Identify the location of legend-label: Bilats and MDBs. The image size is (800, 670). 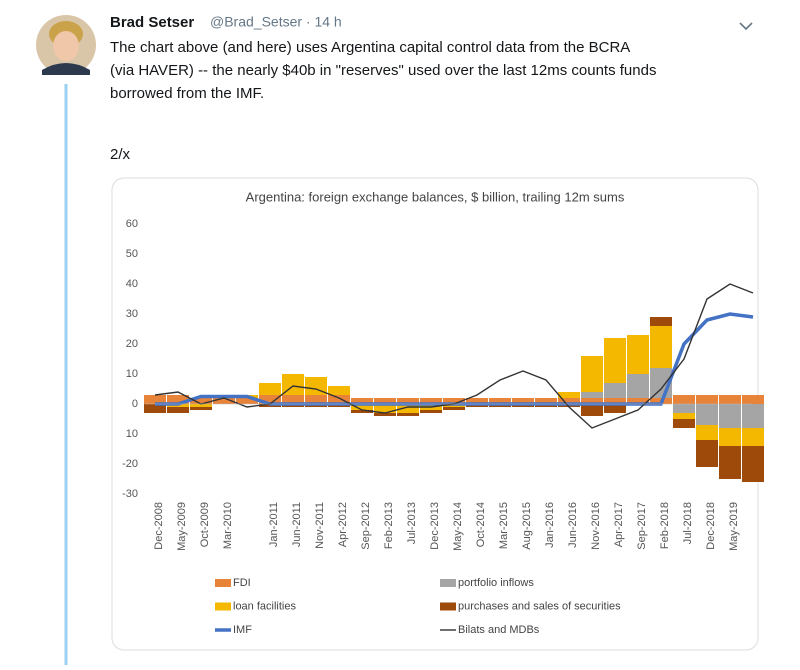
(499, 630).